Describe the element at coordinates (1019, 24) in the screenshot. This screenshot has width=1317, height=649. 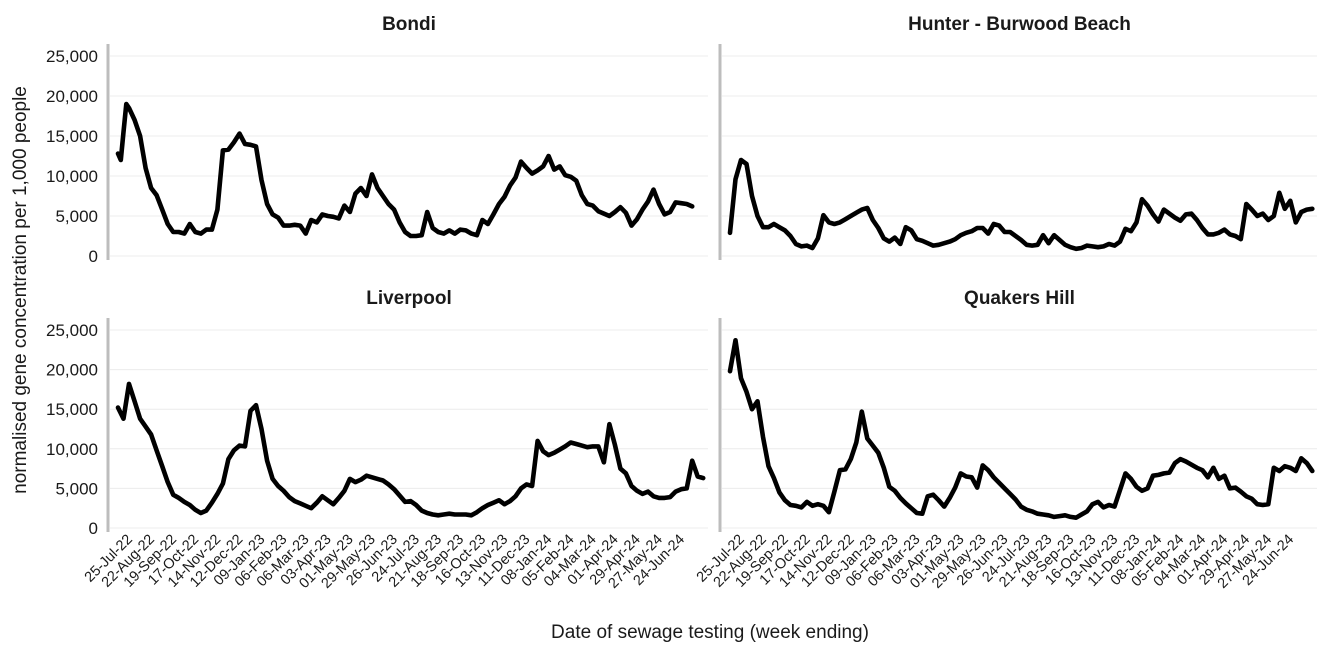
I see `panel-title: Hunter - Burwood Beach` at that location.